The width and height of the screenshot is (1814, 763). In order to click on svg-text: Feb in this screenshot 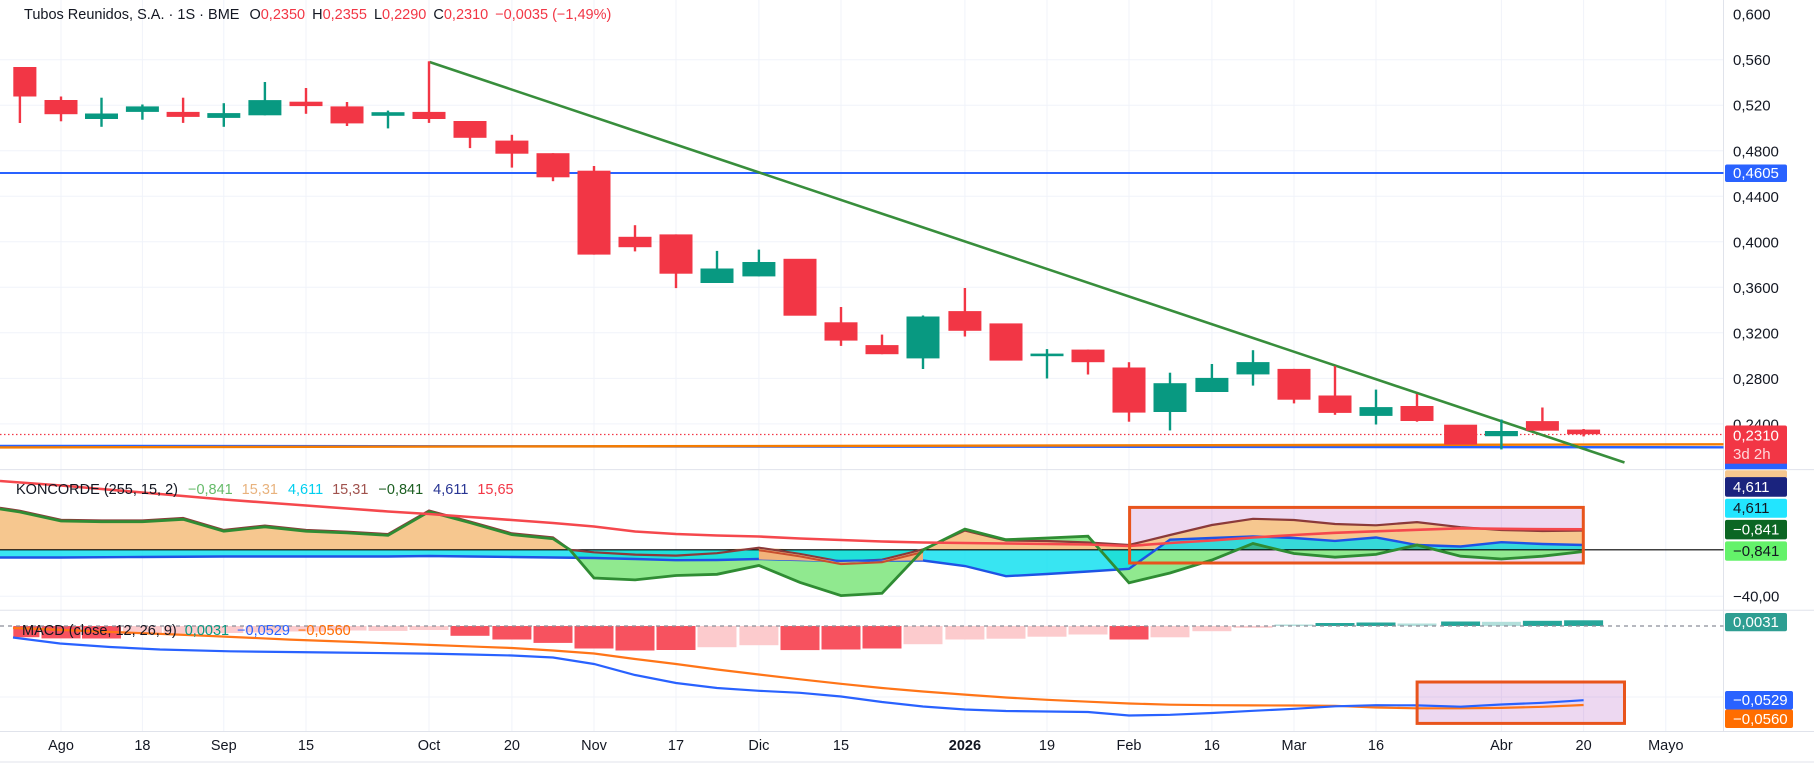, I will do `click(1129, 746)`.